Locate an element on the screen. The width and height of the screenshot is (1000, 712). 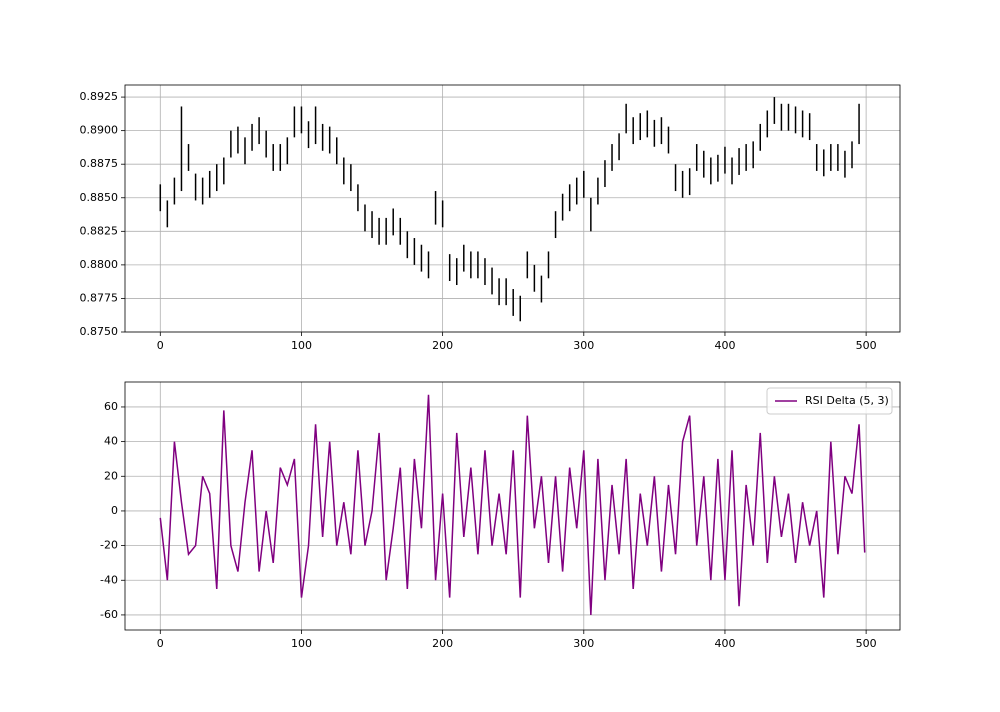
y-tick-label: 20 is located at coordinates (111, 475).